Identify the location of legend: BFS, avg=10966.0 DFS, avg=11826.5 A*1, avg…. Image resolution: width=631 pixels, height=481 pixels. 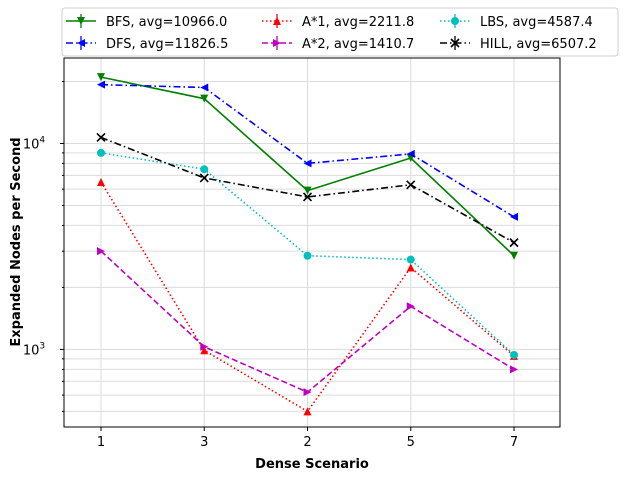
(340, 32).